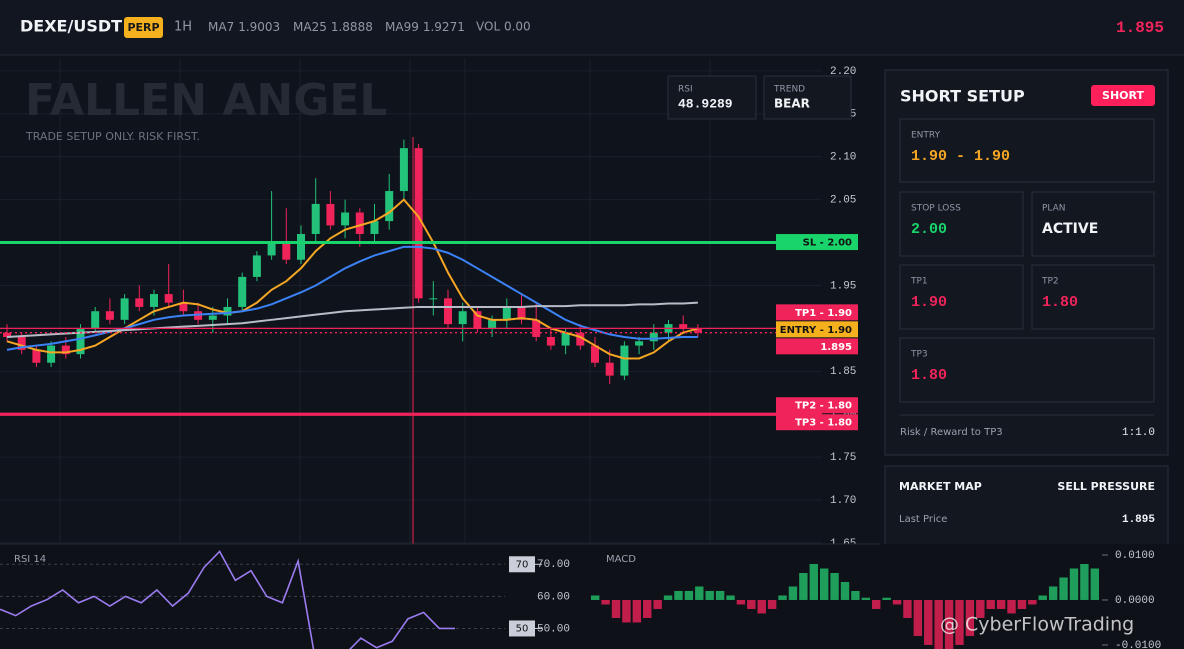  What do you see at coordinates (352, 319) in the screenshot?
I see `ma-line` at bounding box center [352, 319].